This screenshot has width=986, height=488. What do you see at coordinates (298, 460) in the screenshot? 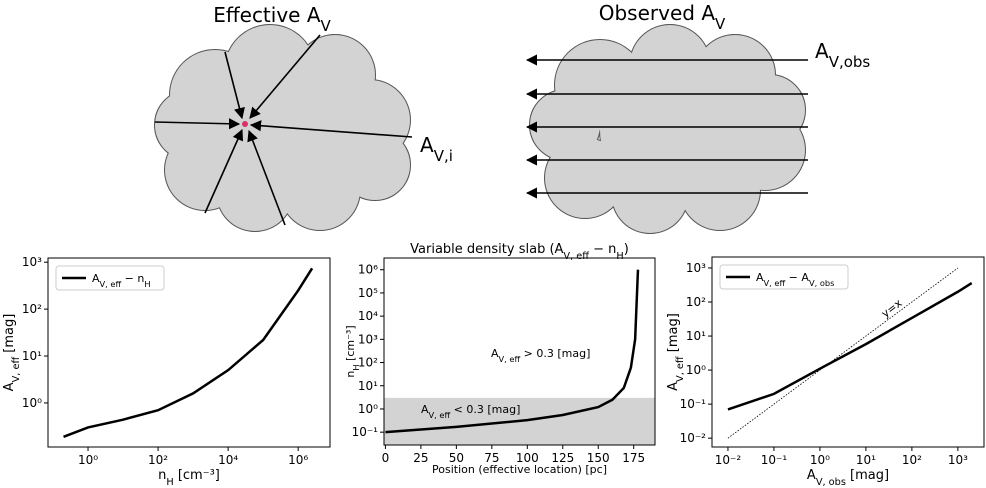
I see `x-tick-label: 10⁶` at bounding box center [298, 460].